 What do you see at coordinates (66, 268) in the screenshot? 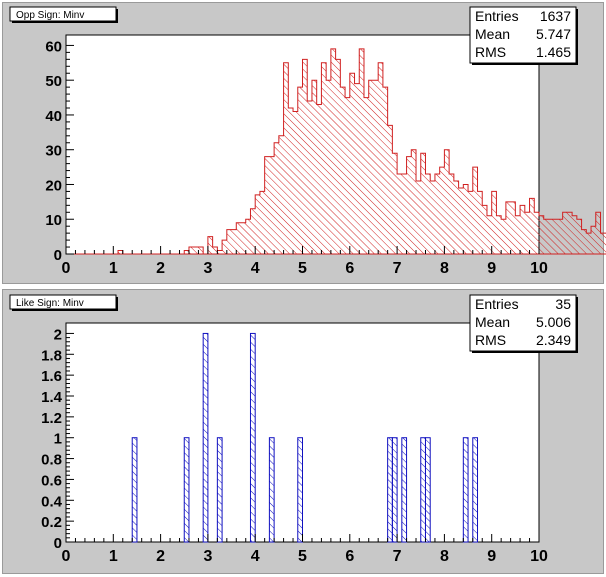
I see `opp-x-tick-label: 0` at bounding box center [66, 268].